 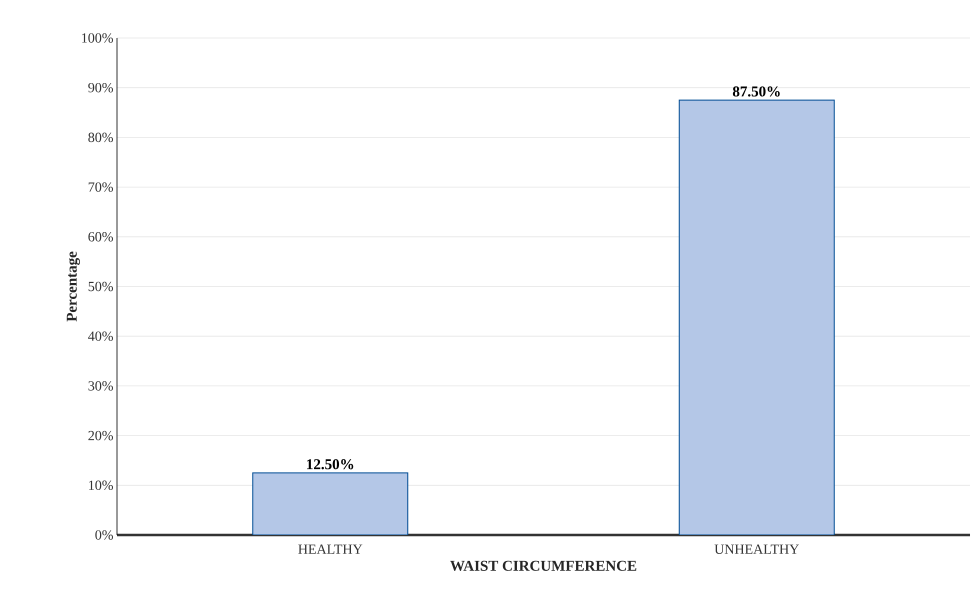 What do you see at coordinates (101, 485) in the screenshot?
I see `y-tick-label: 10%` at bounding box center [101, 485].